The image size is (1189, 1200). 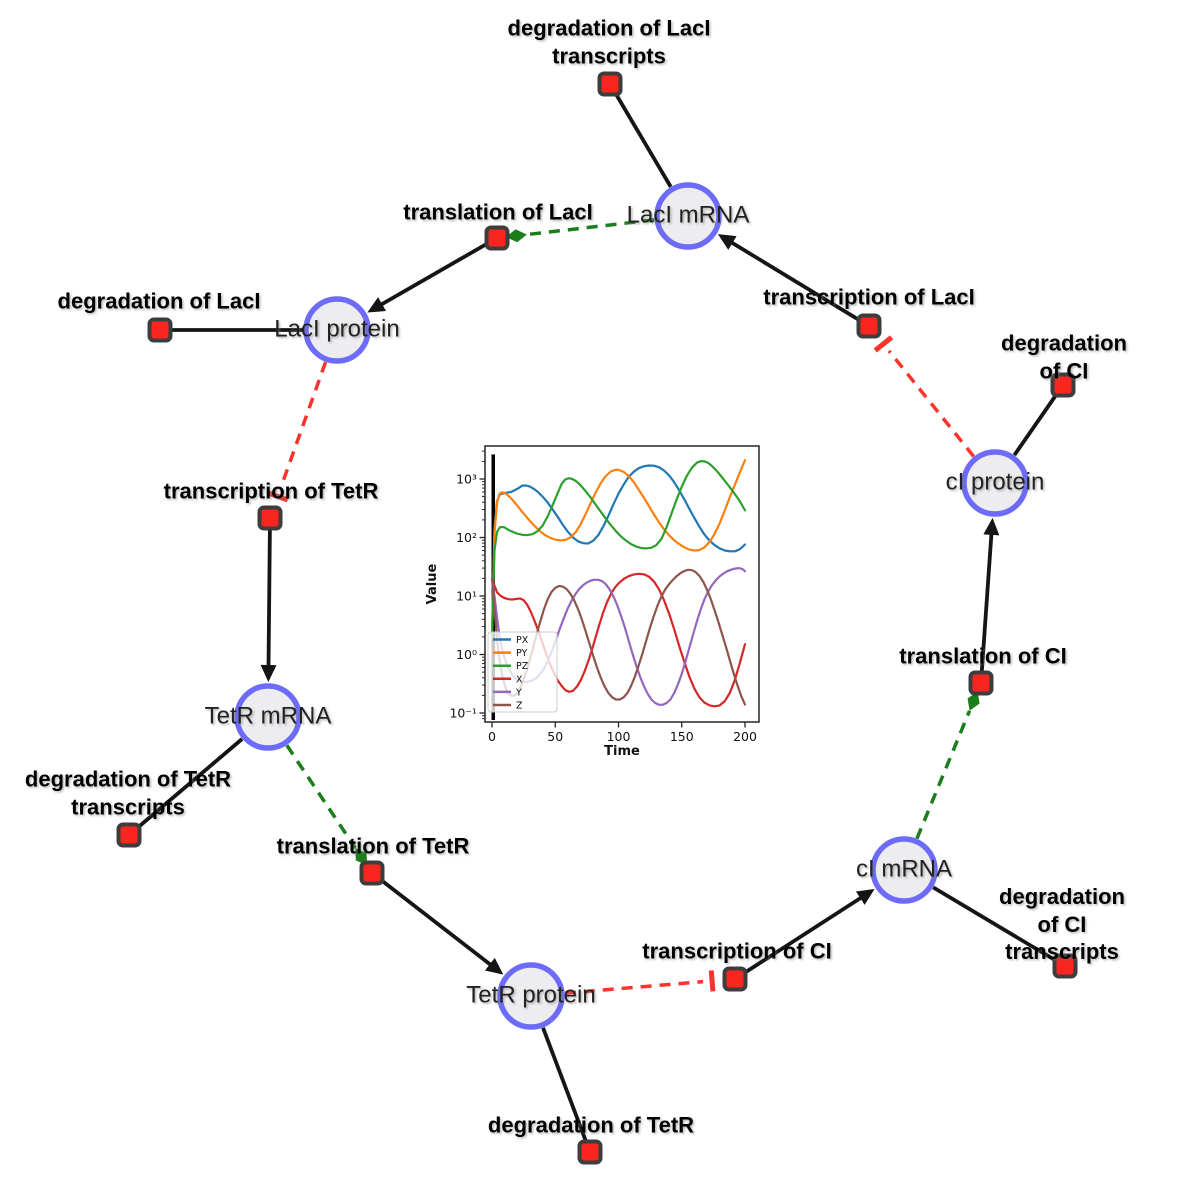 I want to click on edge-modifier-tetr-mrna-to-translation-tetr, so click(x=321, y=797).